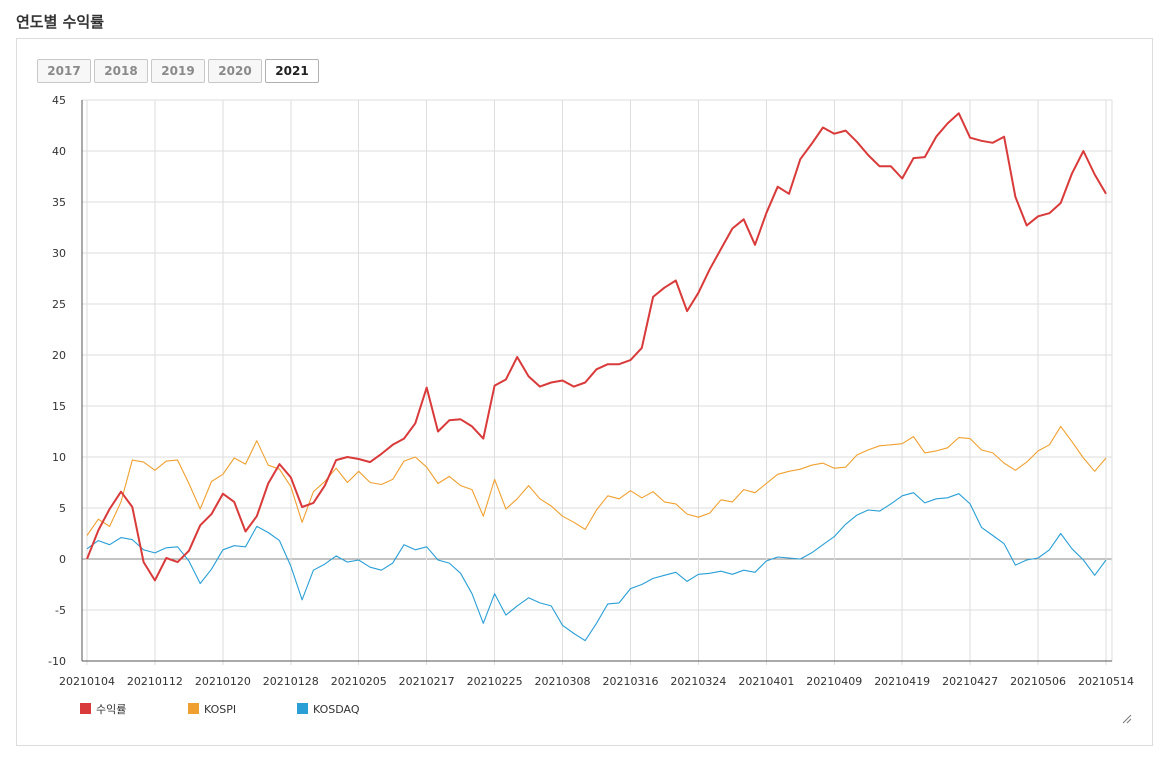 The image size is (1171, 764). What do you see at coordinates (155, 681) in the screenshot?
I see `x-tick-label: 20210112` at bounding box center [155, 681].